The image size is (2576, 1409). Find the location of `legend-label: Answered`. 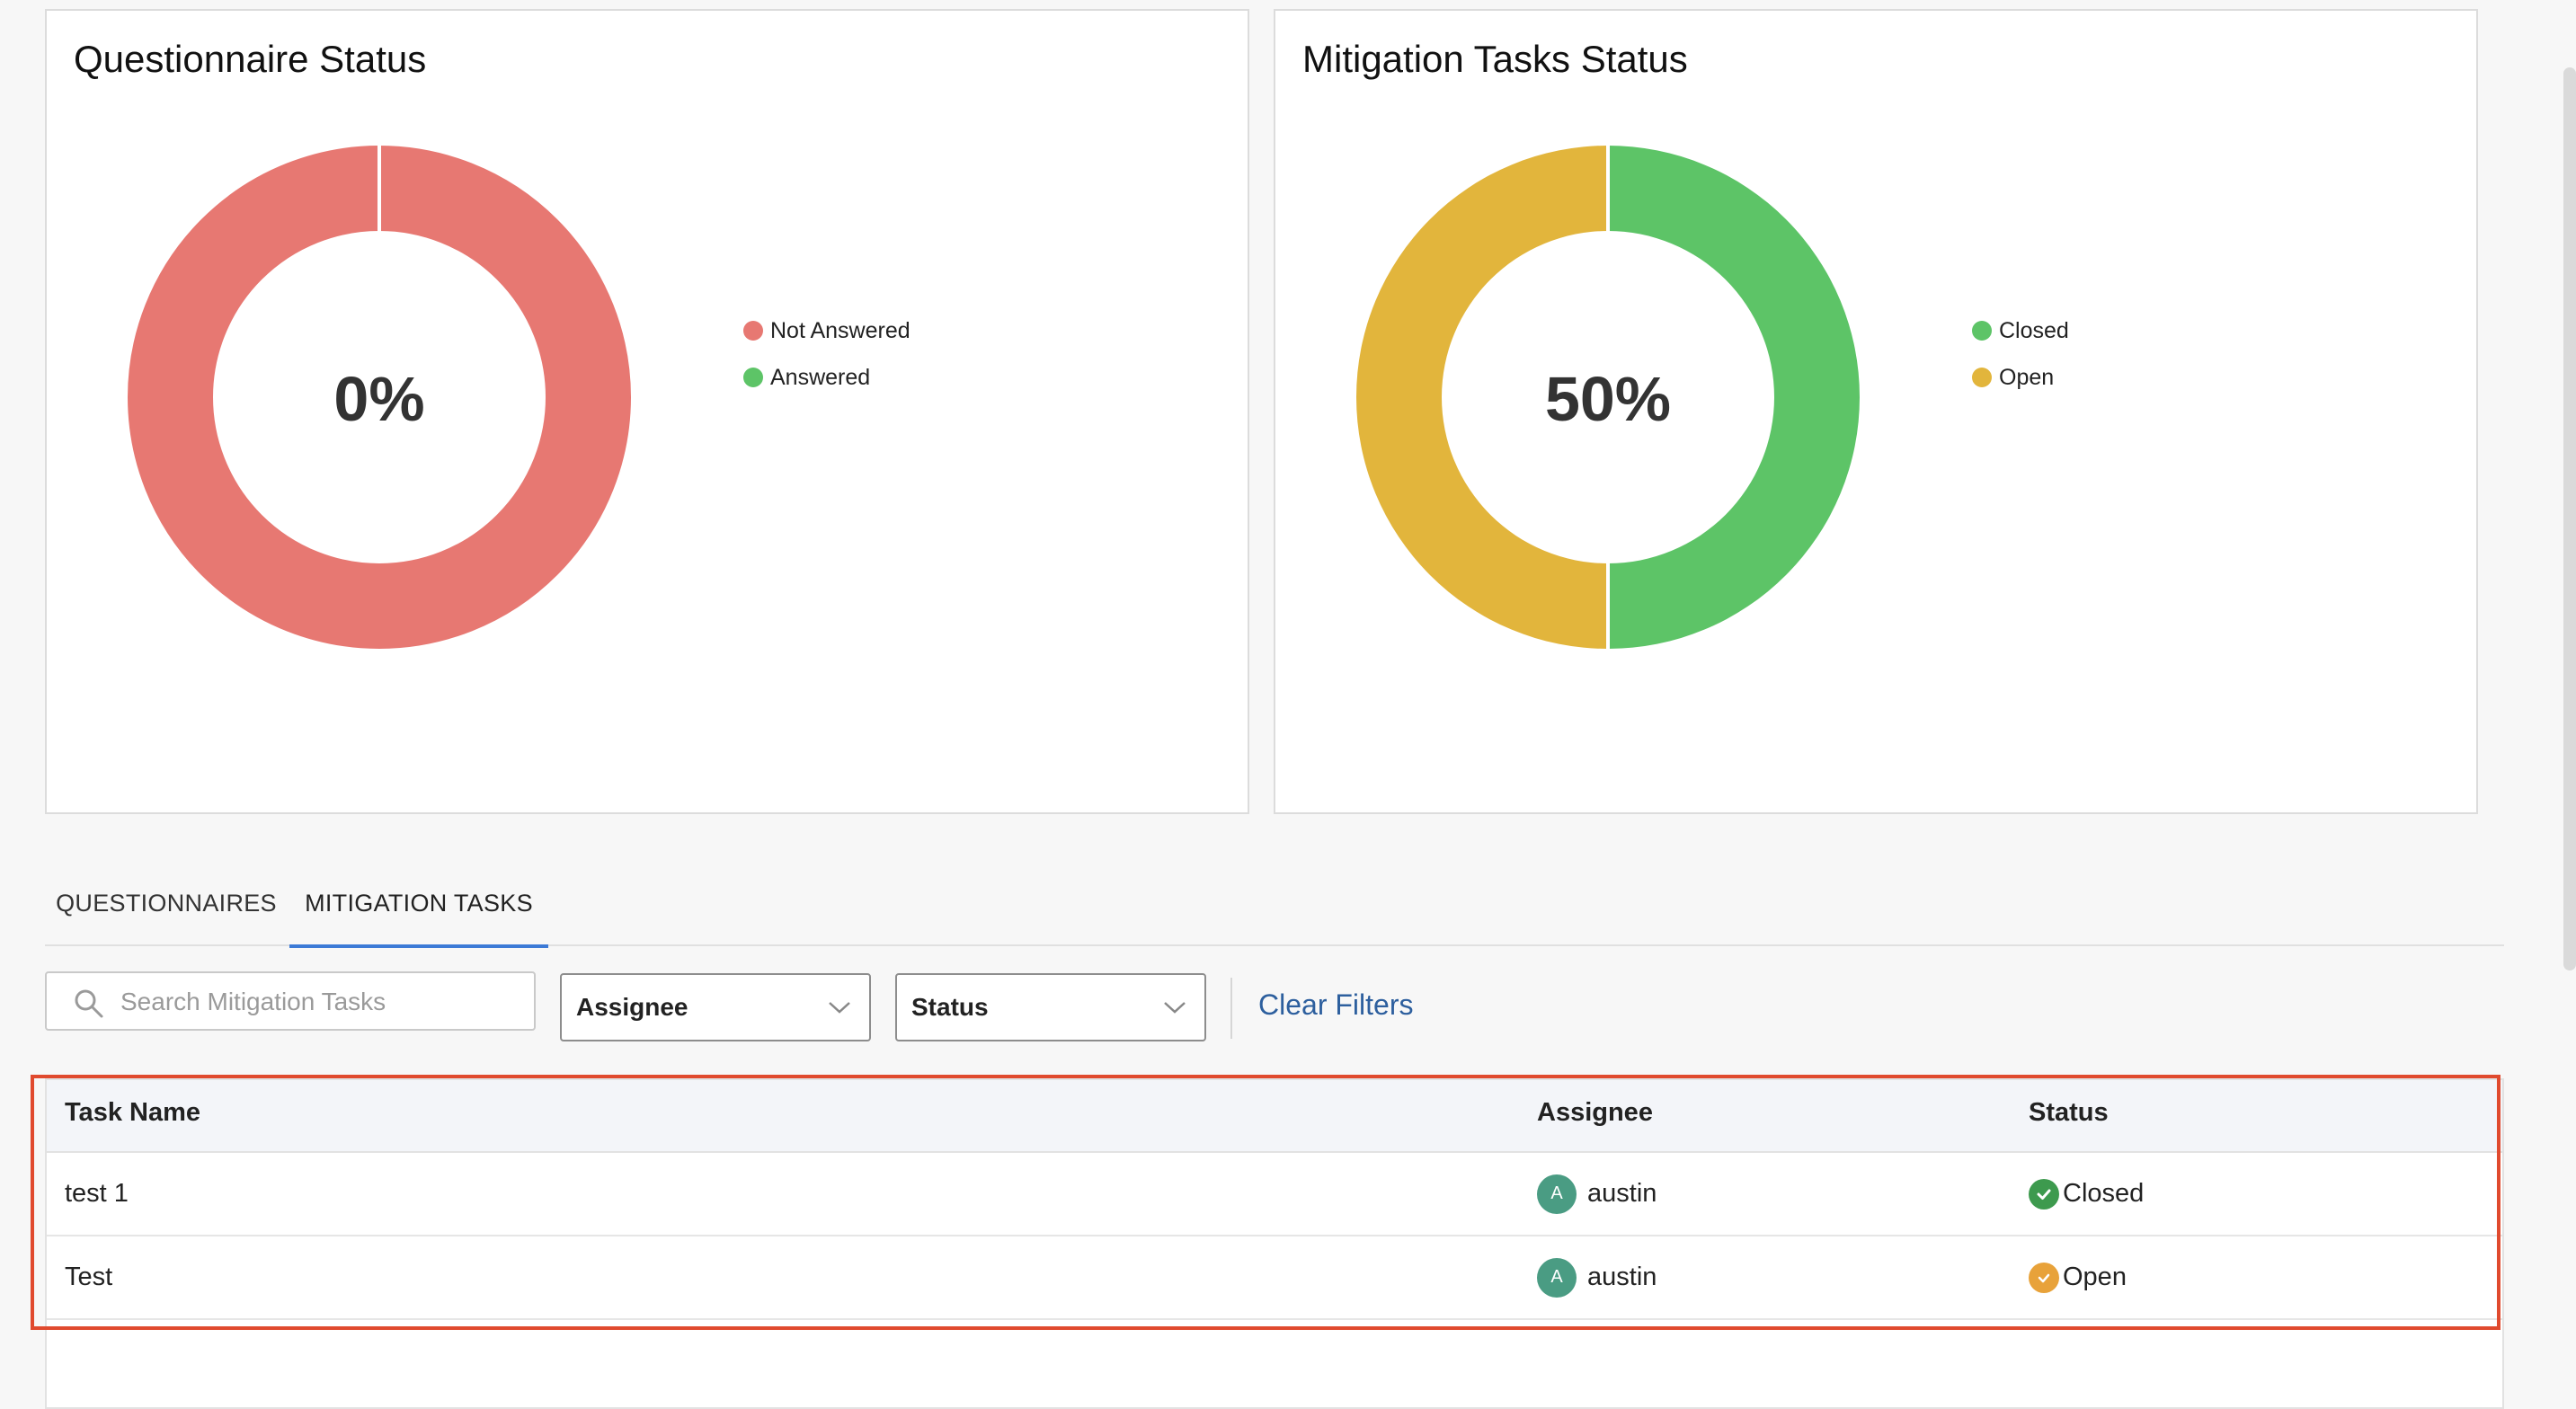

legend-label: Answered is located at coordinates (820, 377).